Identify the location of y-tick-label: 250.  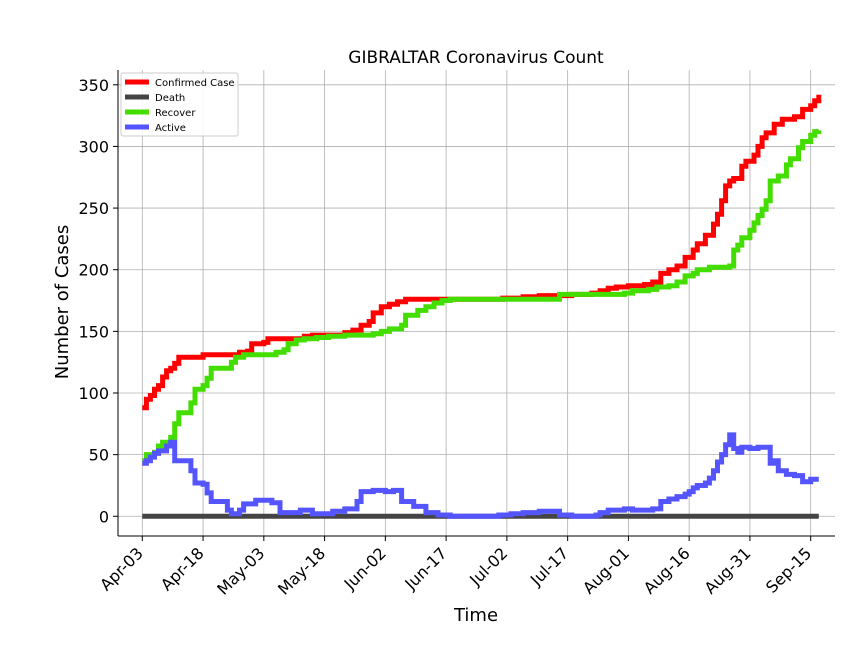
(93, 208).